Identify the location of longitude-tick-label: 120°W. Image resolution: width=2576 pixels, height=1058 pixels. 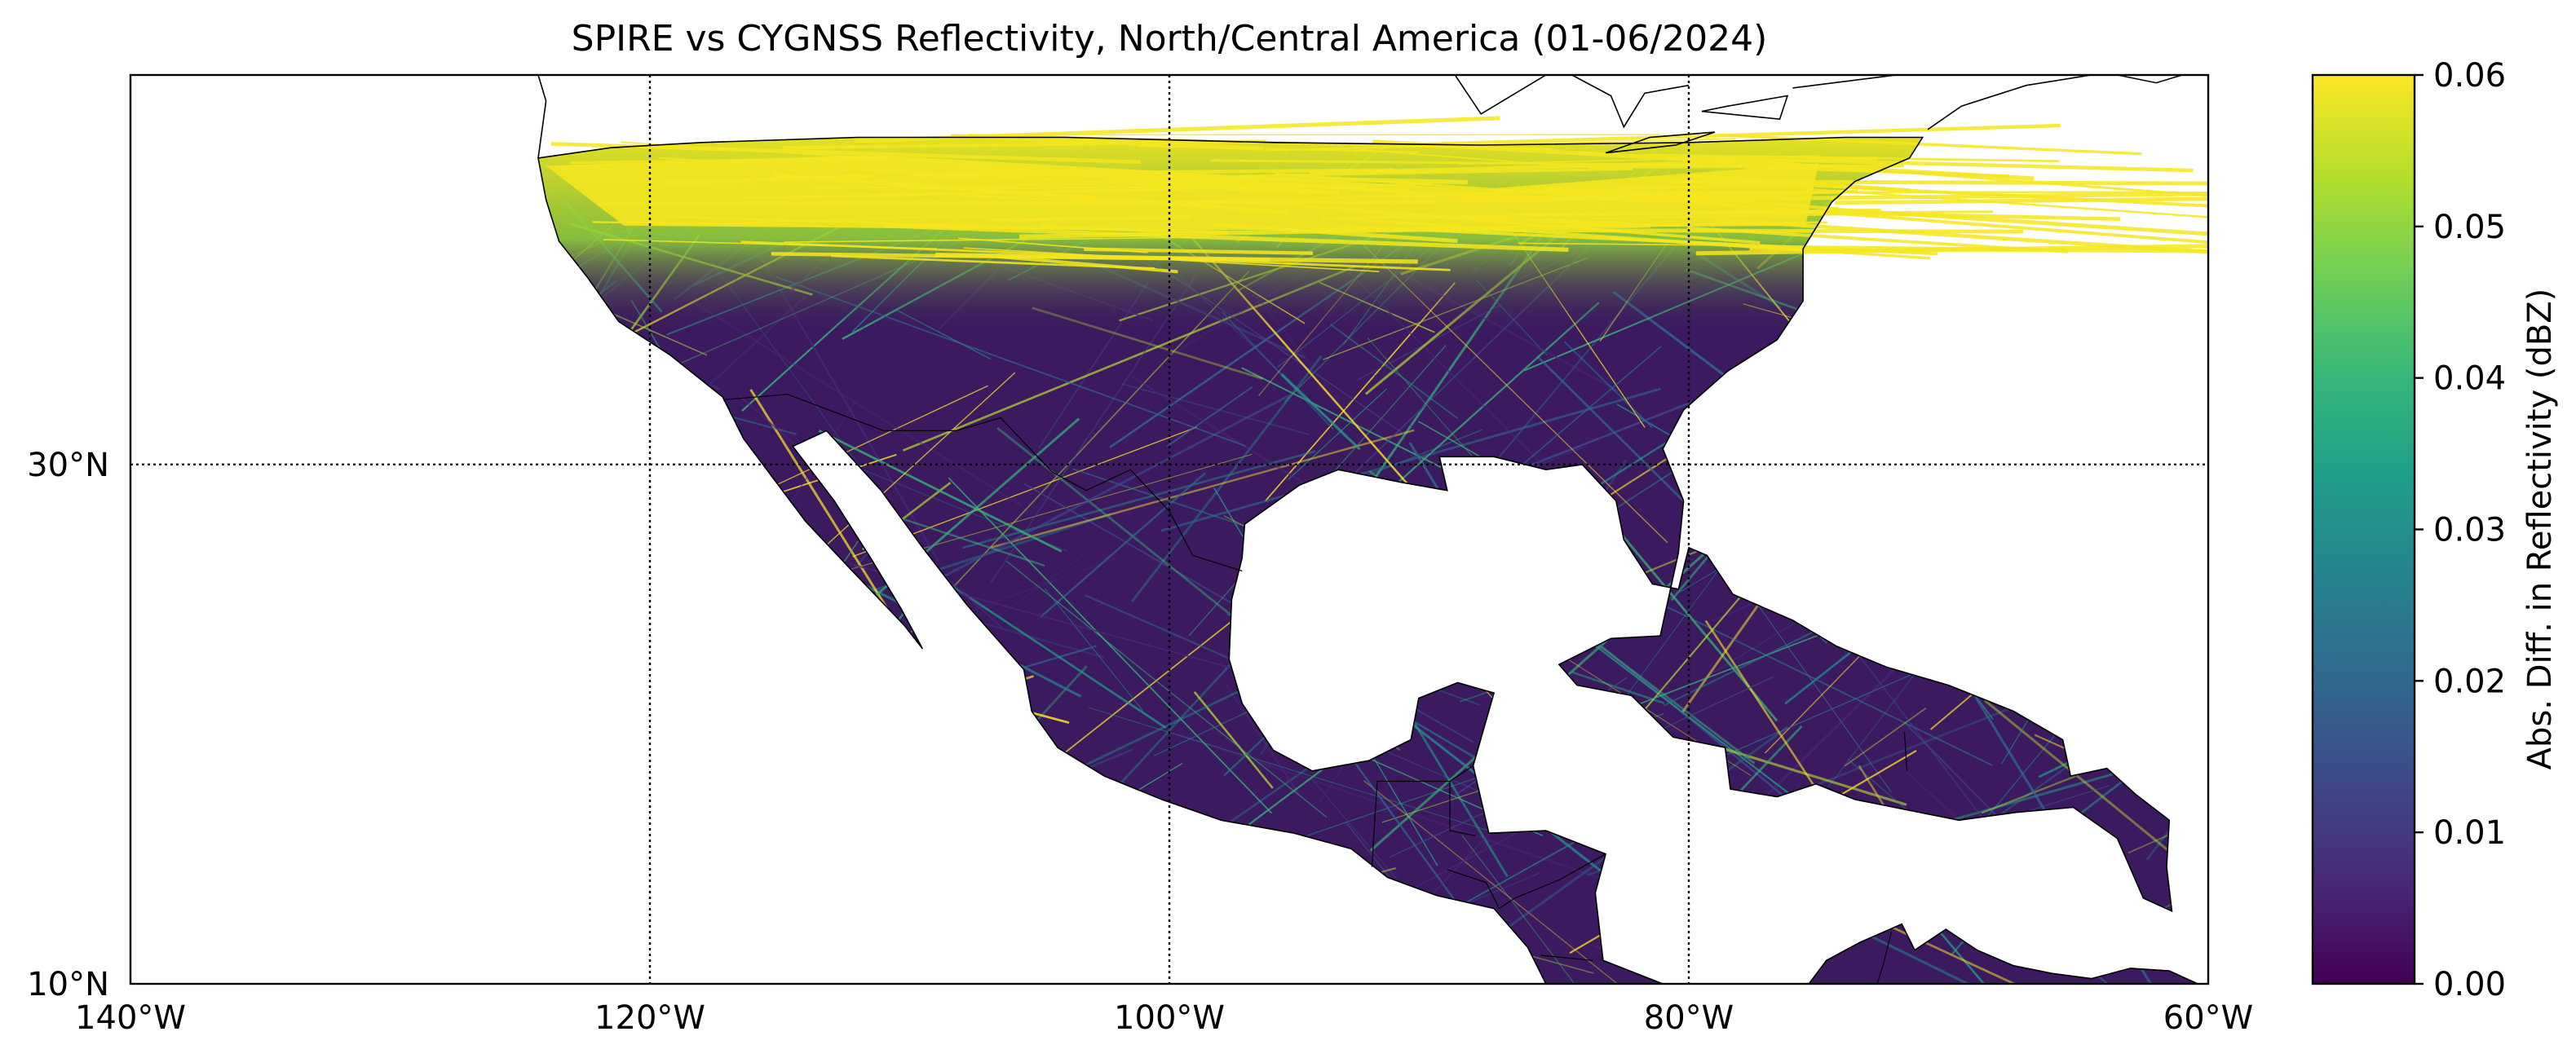
(649, 1018).